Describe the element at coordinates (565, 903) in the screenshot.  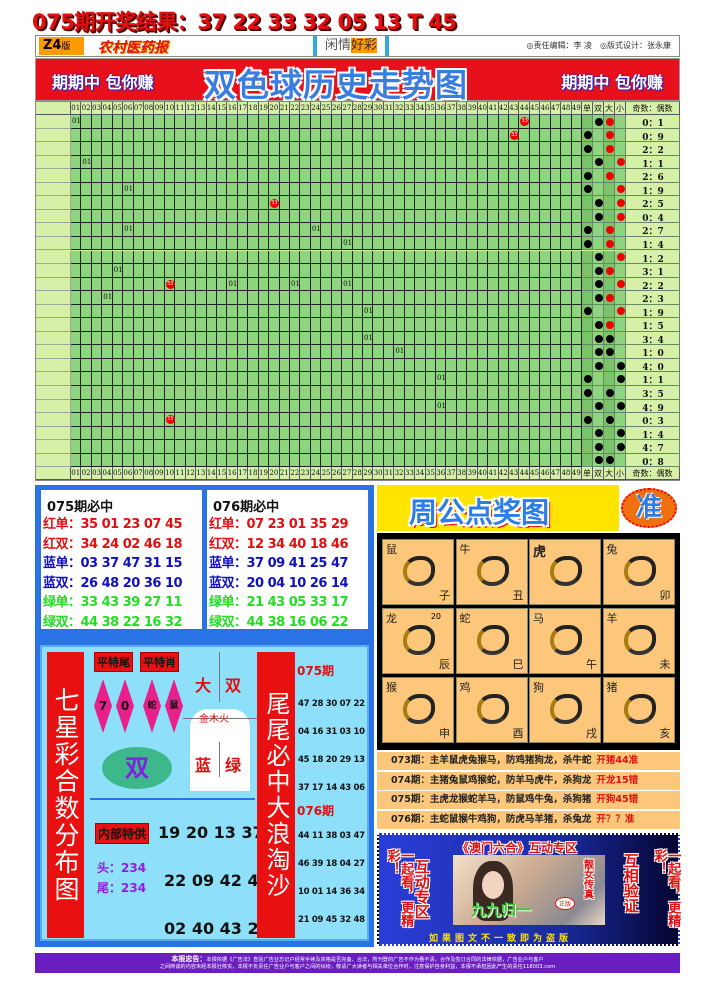
I see `photo-badge: 正版` at that location.